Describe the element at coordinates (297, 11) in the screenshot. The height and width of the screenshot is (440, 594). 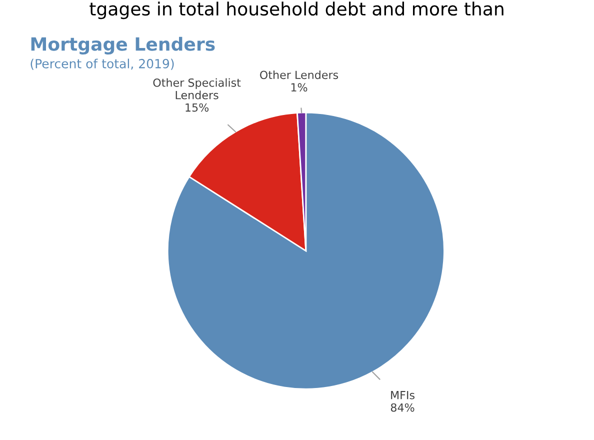
I see `text: tgages in total household debt and more than` at that location.